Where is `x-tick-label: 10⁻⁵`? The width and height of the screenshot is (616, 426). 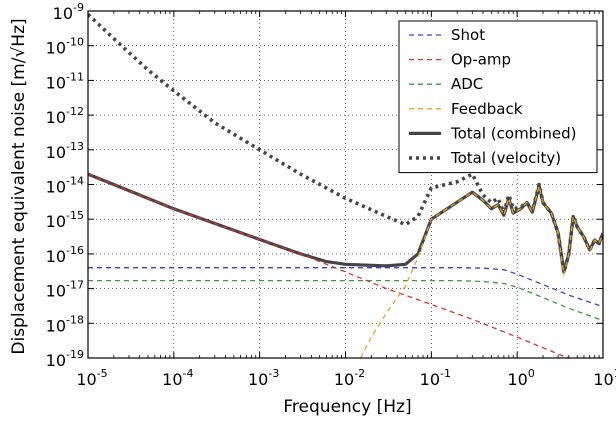 x-tick-label: 10⁻⁵ is located at coordinates (91, 378).